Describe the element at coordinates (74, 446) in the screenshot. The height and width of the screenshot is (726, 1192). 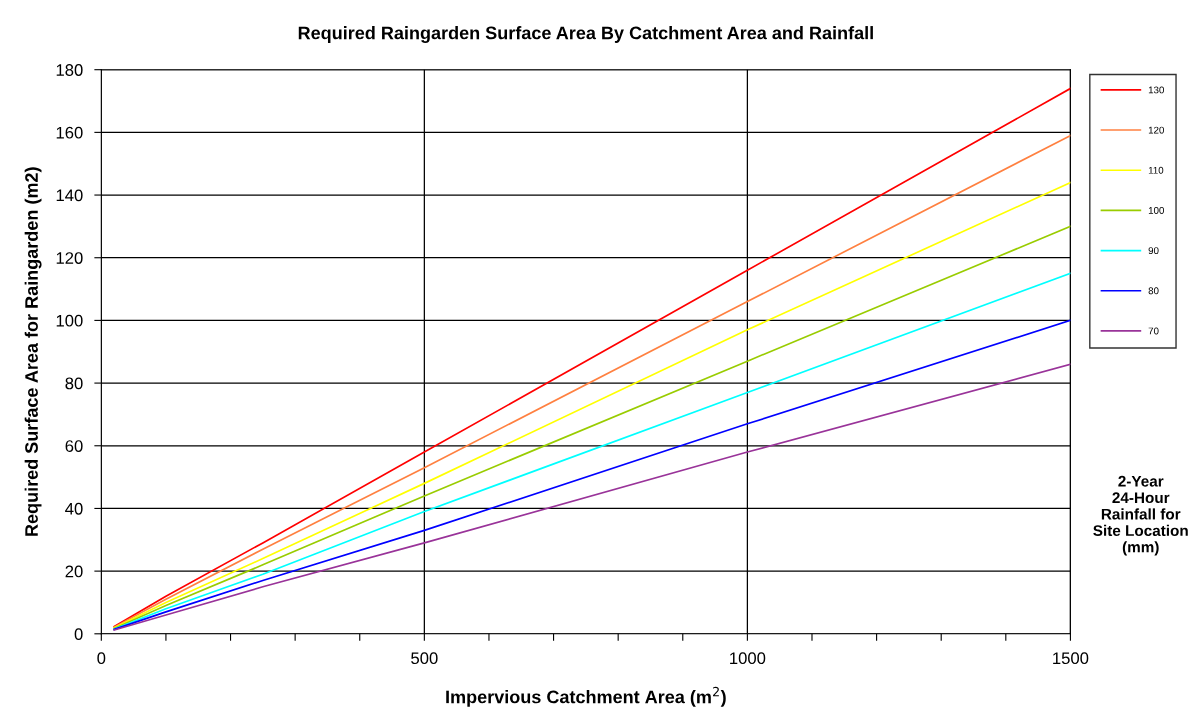
I see `y-tick-label: 60` at that location.